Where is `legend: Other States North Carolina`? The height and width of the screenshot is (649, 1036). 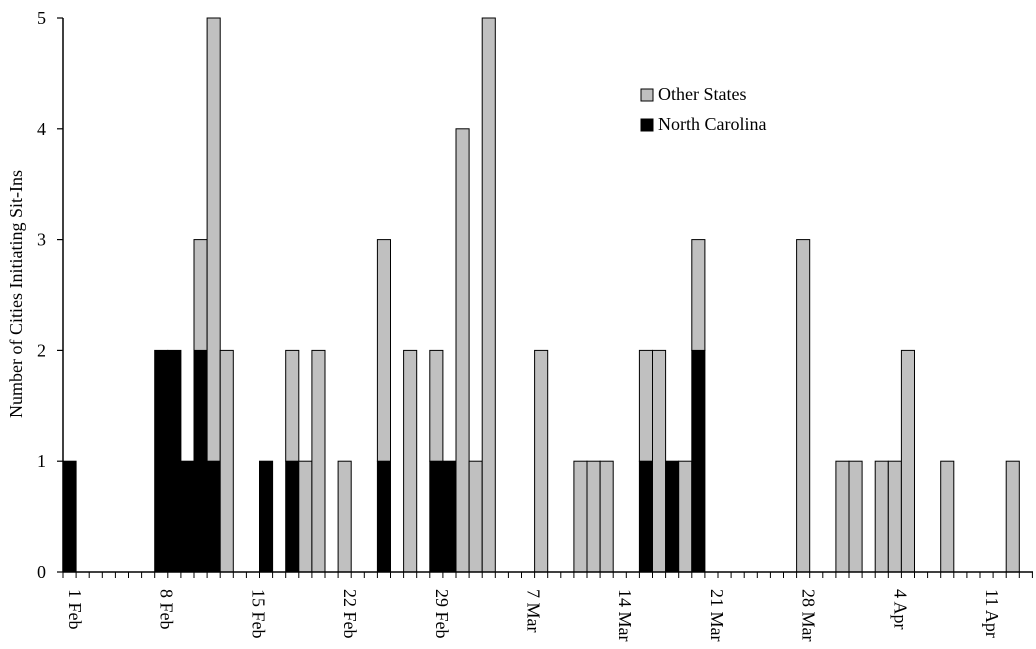 legend: Other States North Carolina is located at coordinates (703, 109).